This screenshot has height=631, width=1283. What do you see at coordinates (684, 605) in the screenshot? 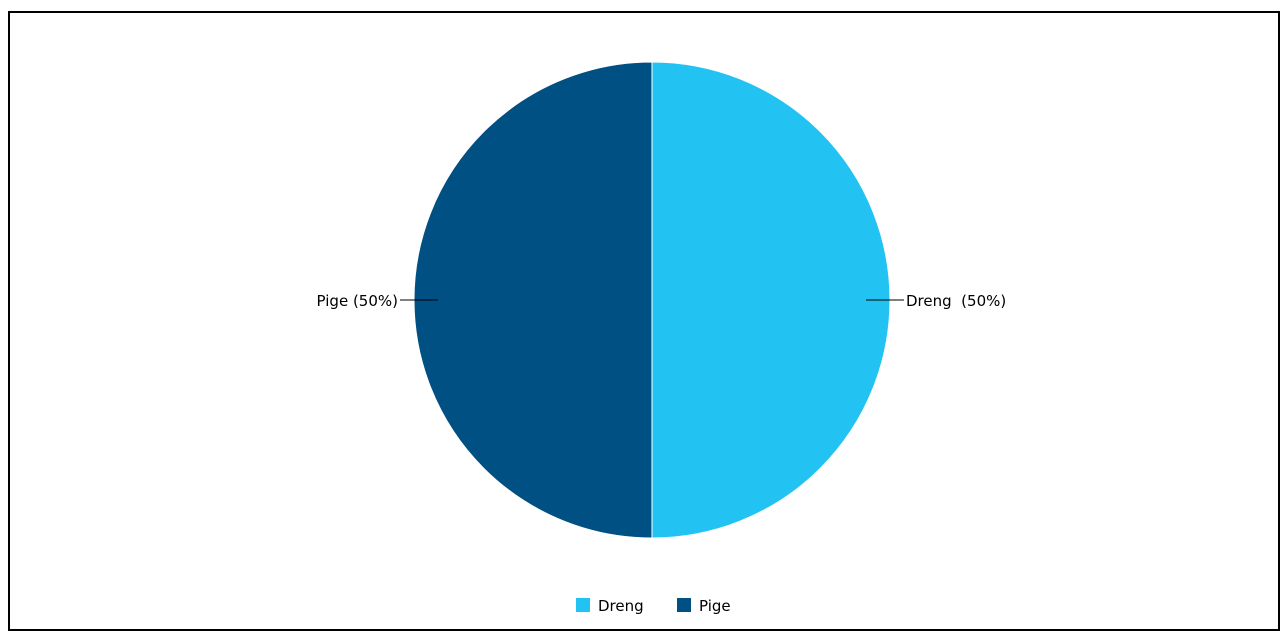
I see `legend-swatch-pige` at bounding box center [684, 605].